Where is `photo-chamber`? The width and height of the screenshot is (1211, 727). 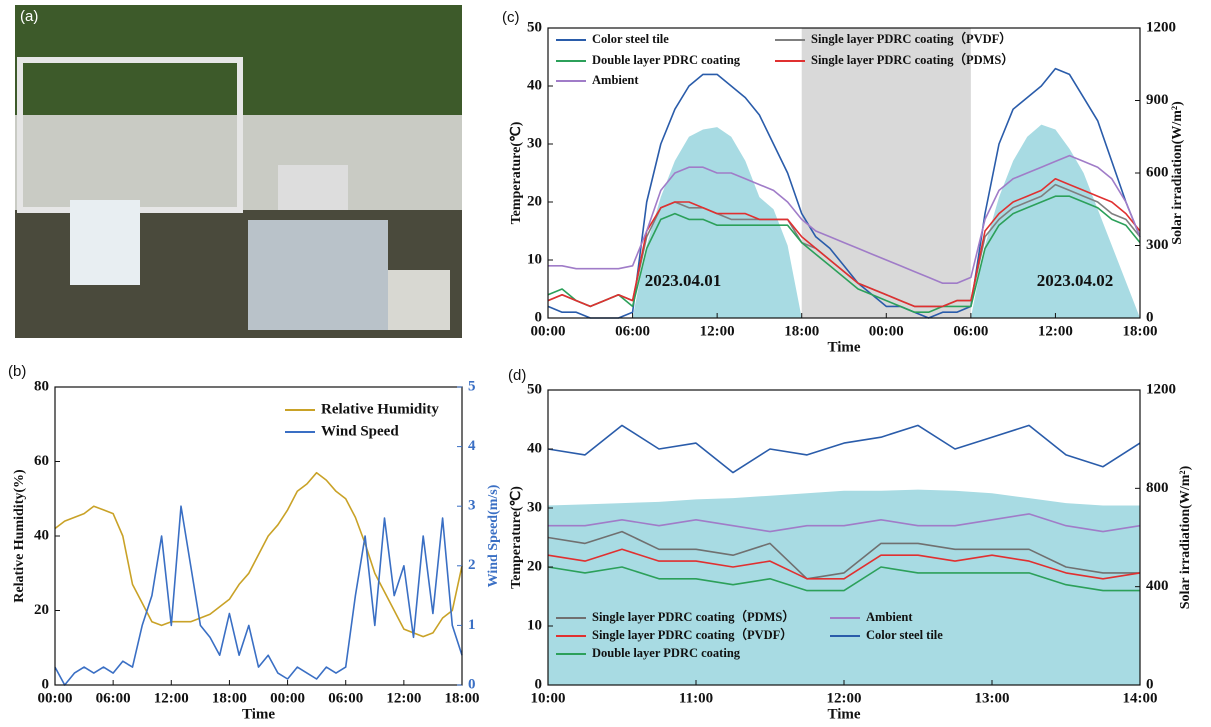 photo-chamber is located at coordinates (318, 275).